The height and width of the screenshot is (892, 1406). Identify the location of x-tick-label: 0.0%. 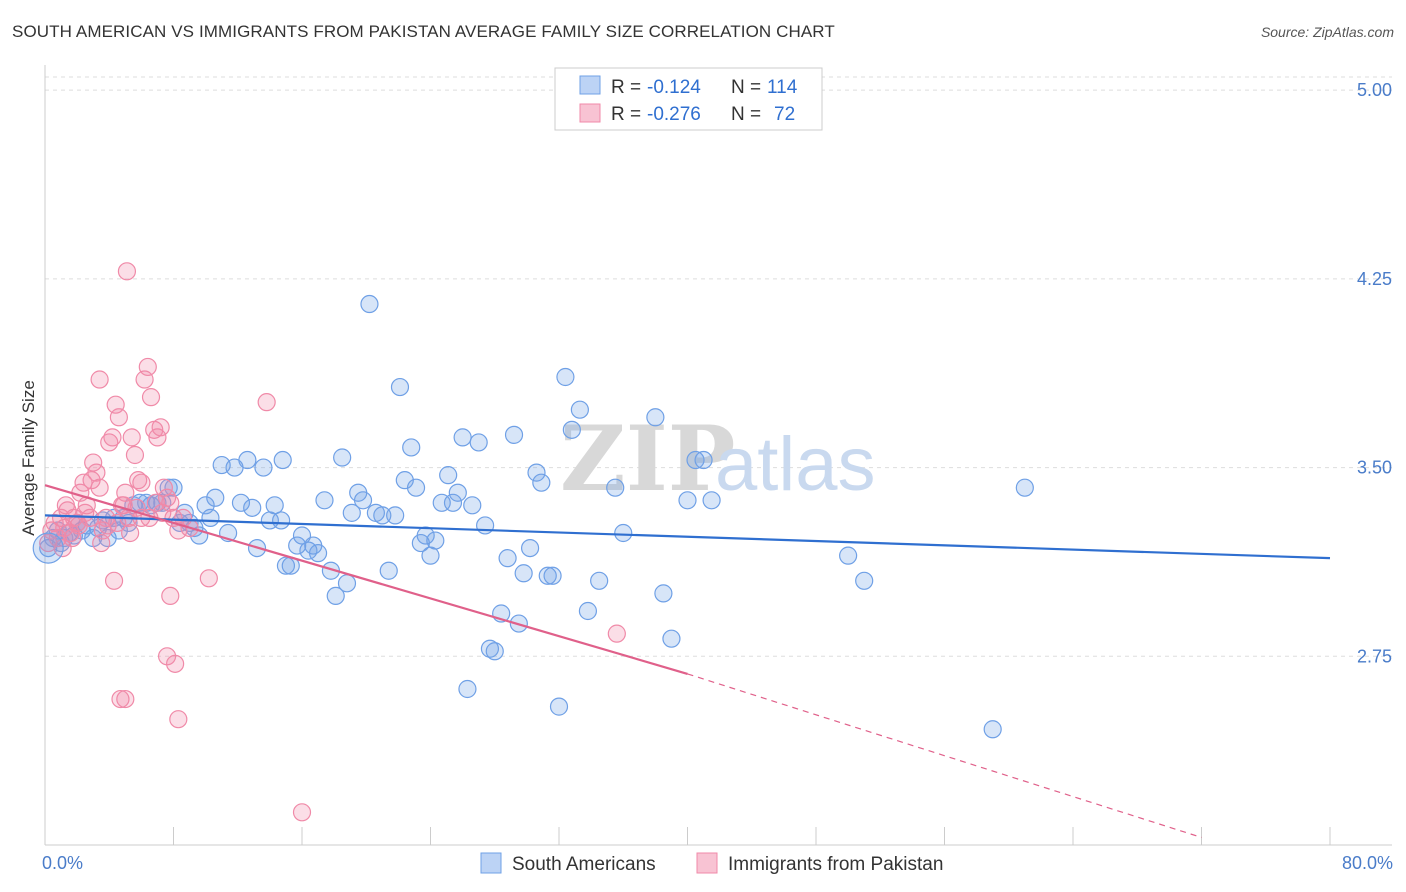
(62, 863).